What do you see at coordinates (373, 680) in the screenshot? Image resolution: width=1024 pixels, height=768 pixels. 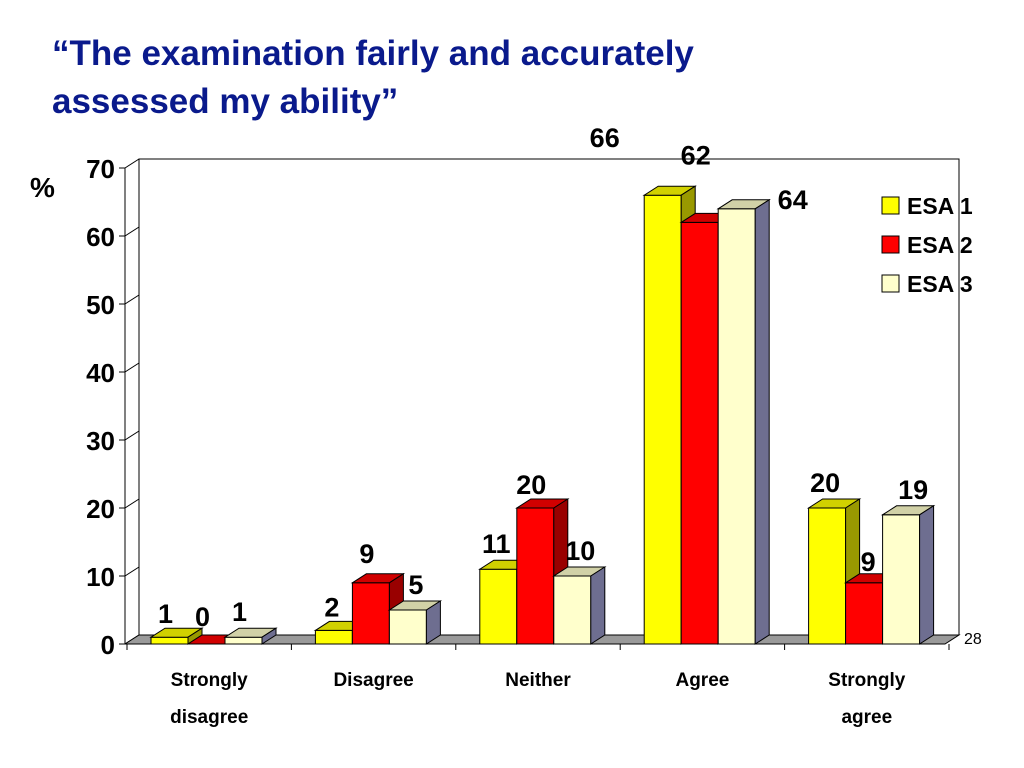 I see `category-label: Disagree` at bounding box center [373, 680].